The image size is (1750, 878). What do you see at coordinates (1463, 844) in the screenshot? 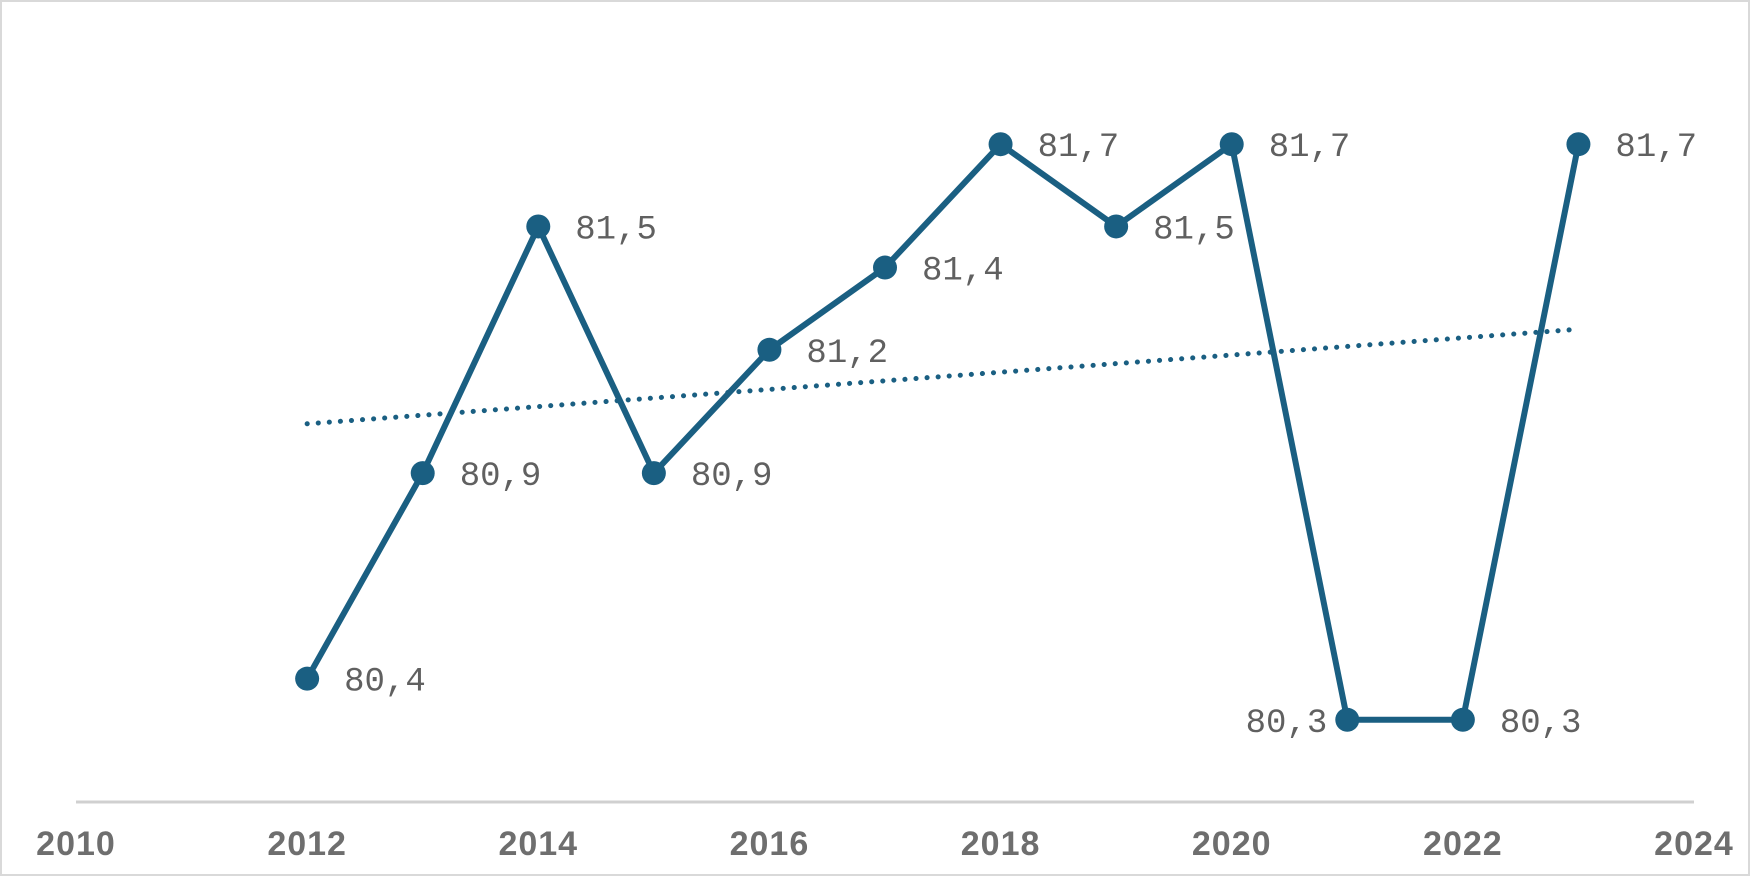
I see `x-tick-label: 2022` at bounding box center [1463, 844].